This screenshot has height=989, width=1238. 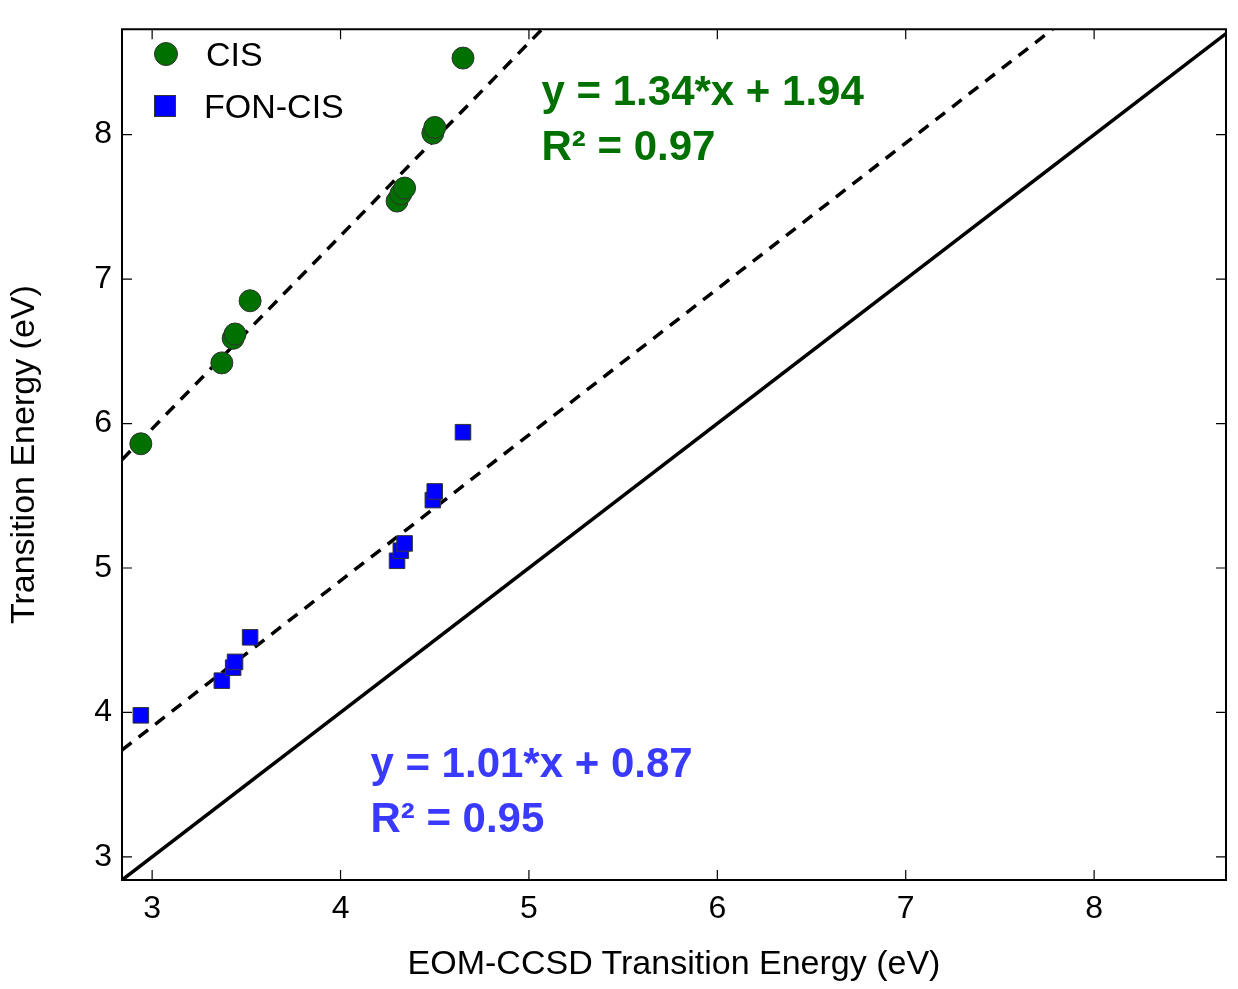 What do you see at coordinates (703, 90) in the screenshot?
I see `annotation: y = 1.34*x + 1.94` at bounding box center [703, 90].